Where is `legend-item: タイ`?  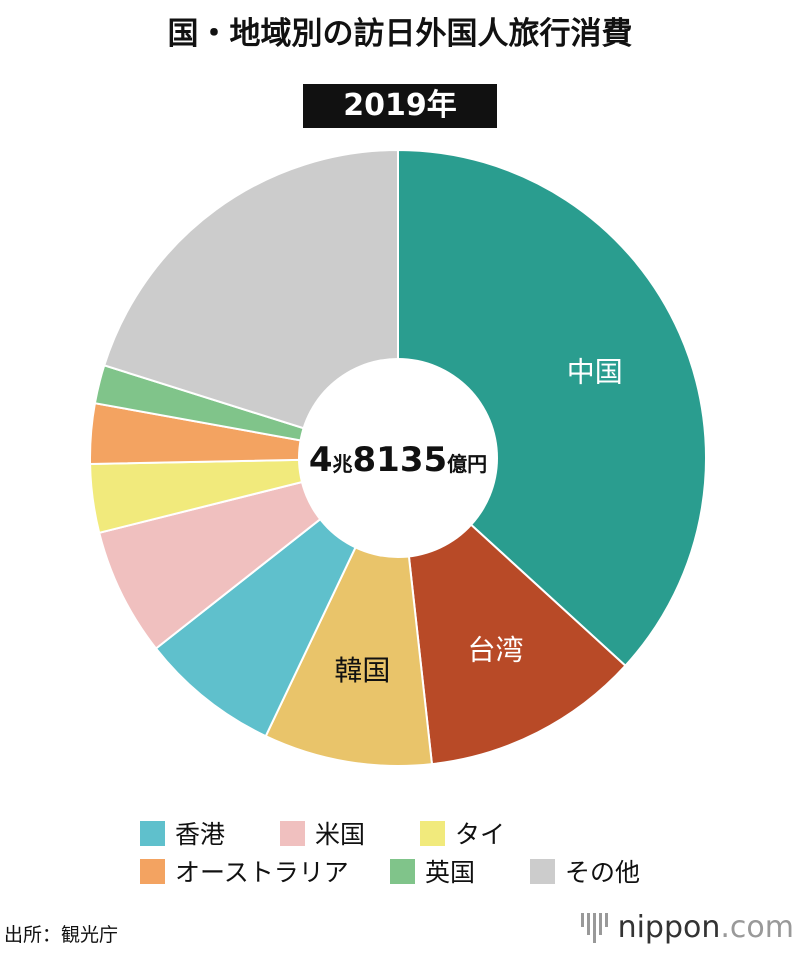 legend-item: タイ is located at coordinates (462, 833).